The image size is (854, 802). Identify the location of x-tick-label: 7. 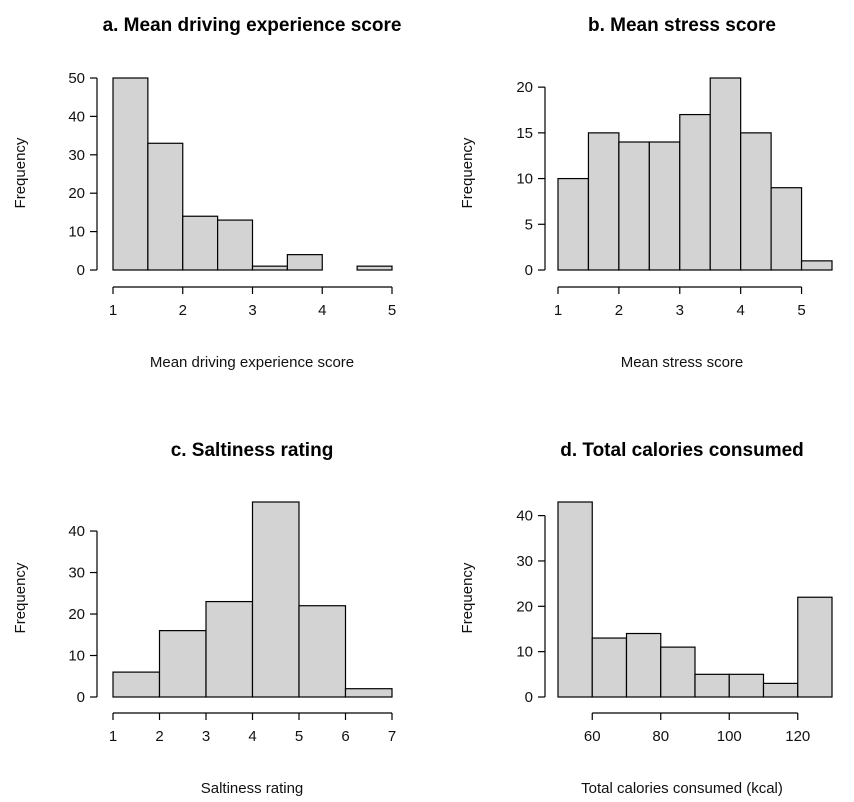
(392, 736).